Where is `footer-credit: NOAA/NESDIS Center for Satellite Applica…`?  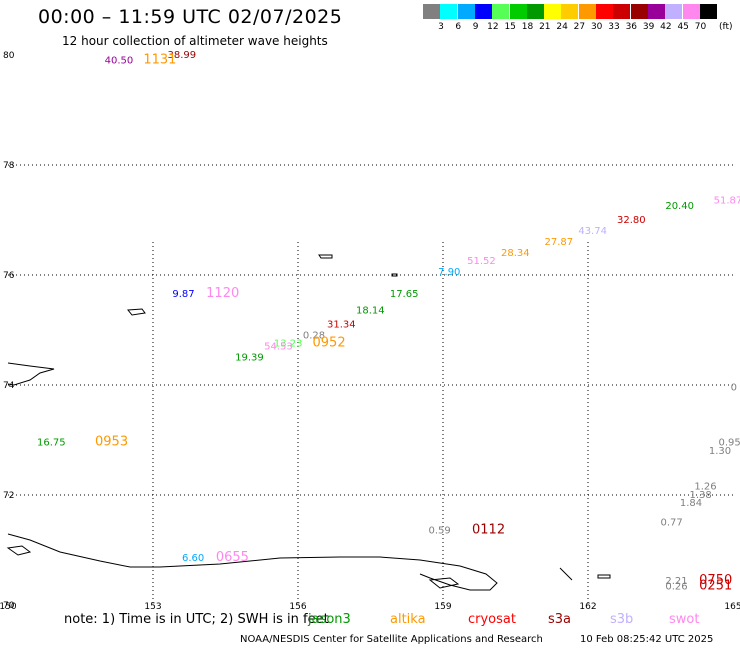 footer-credit: NOAA/NESDIS Center for Satellite Applica… is located at coordinates (391, 639).